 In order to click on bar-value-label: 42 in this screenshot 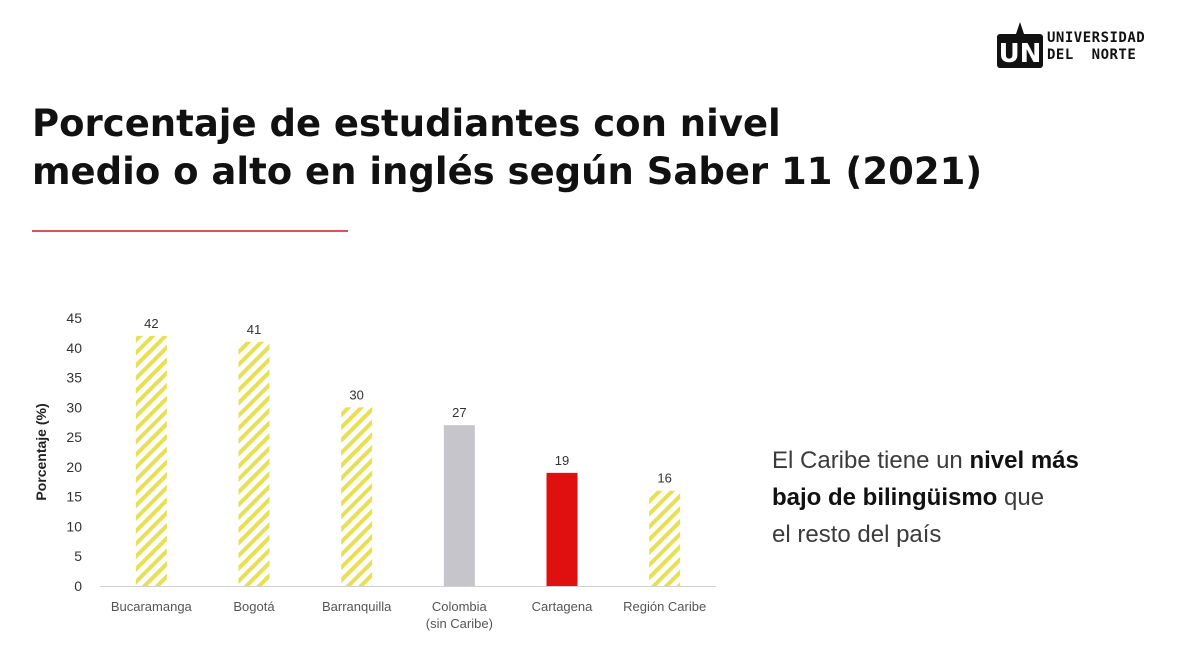, I will do `click(151, 323)`.